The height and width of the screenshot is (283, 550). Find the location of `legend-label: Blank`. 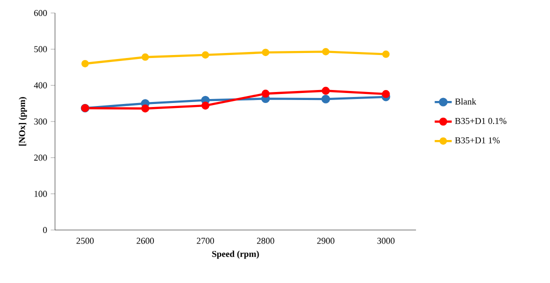

legend-label: Blank is located at coordinates (465, 101).